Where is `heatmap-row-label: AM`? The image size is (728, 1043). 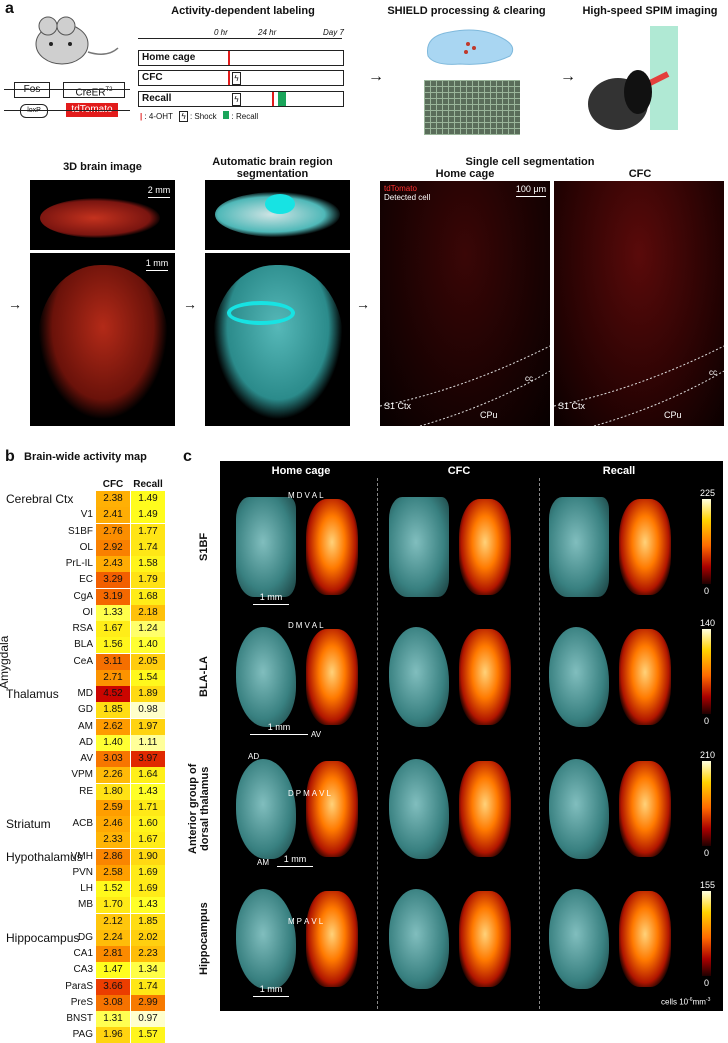 heatmap-row-label: AM is located at coordinates (85, 726).